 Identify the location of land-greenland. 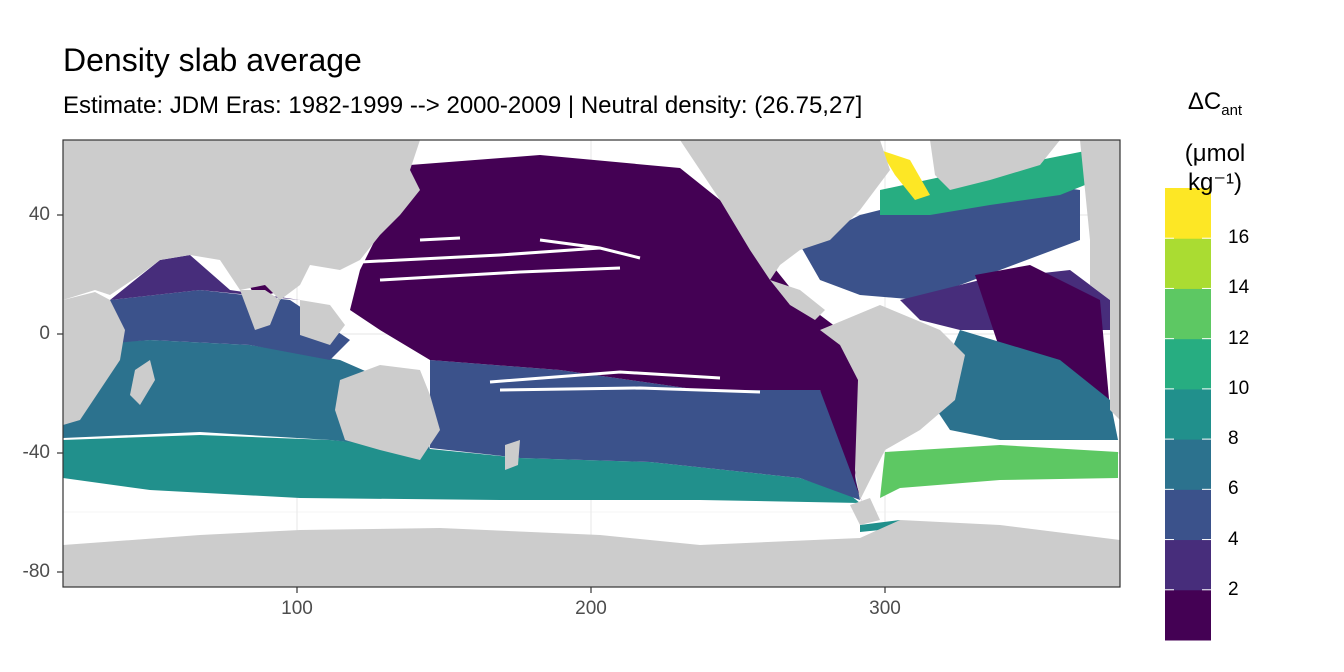
(995, 165).